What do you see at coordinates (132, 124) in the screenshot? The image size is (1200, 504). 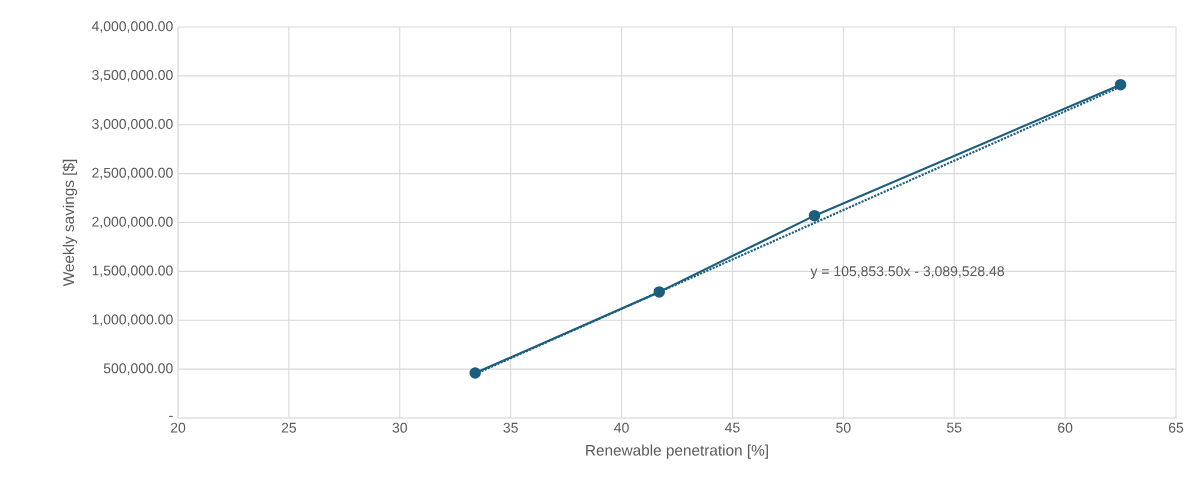 I see `y-tick-label: 3,000,000.00` at bounding box center [132, 124].